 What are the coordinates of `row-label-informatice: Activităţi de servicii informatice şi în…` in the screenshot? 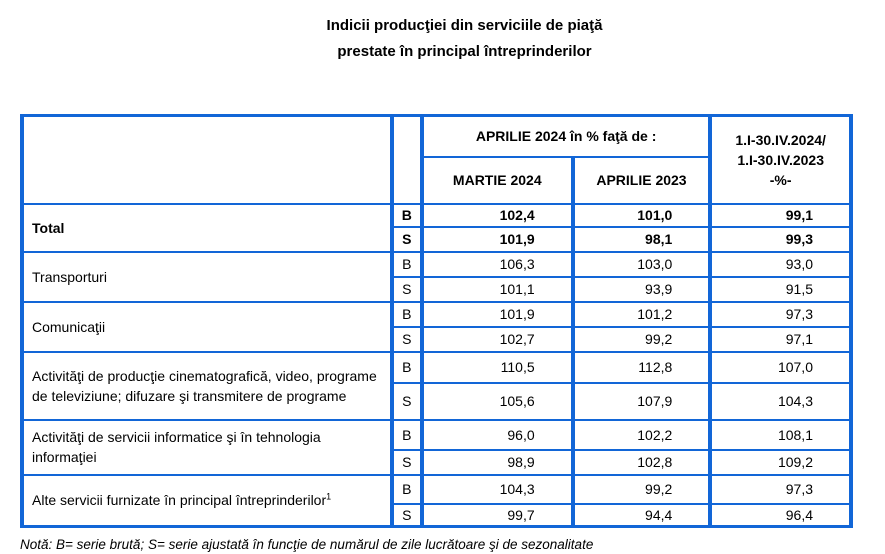 It's located at (207, 447).